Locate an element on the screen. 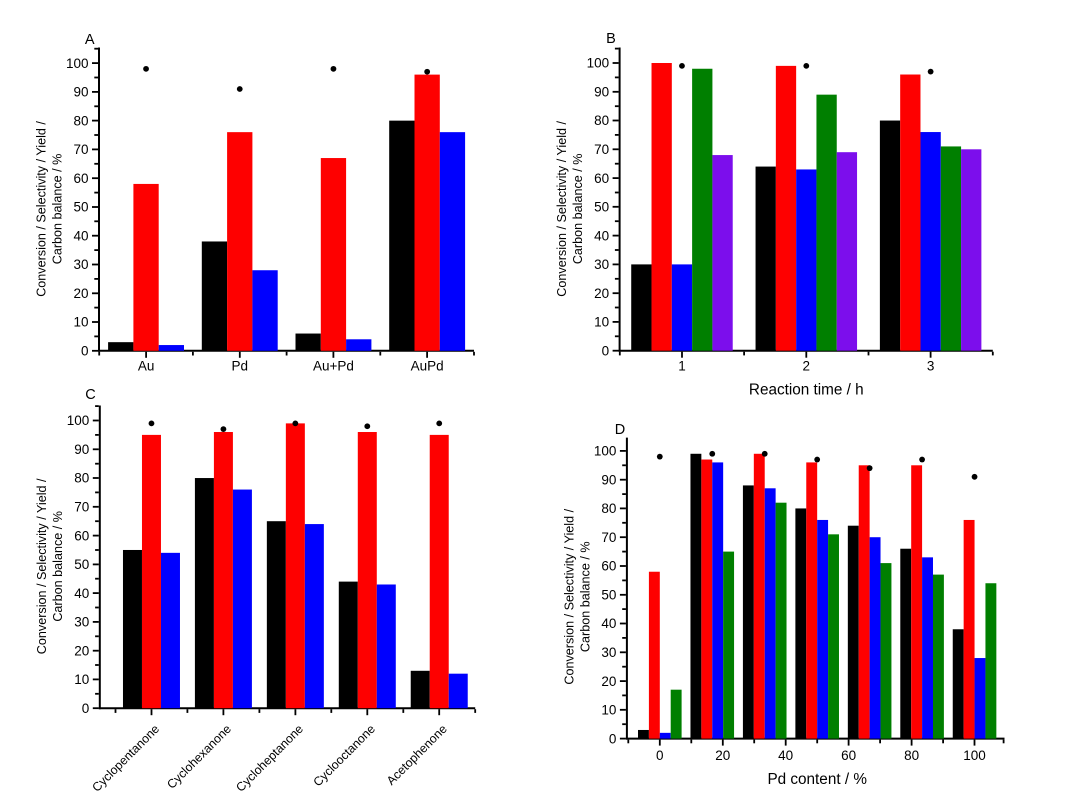 The image size is (1080, 810). svg-text: 3 is located at coordinates (931, 366).